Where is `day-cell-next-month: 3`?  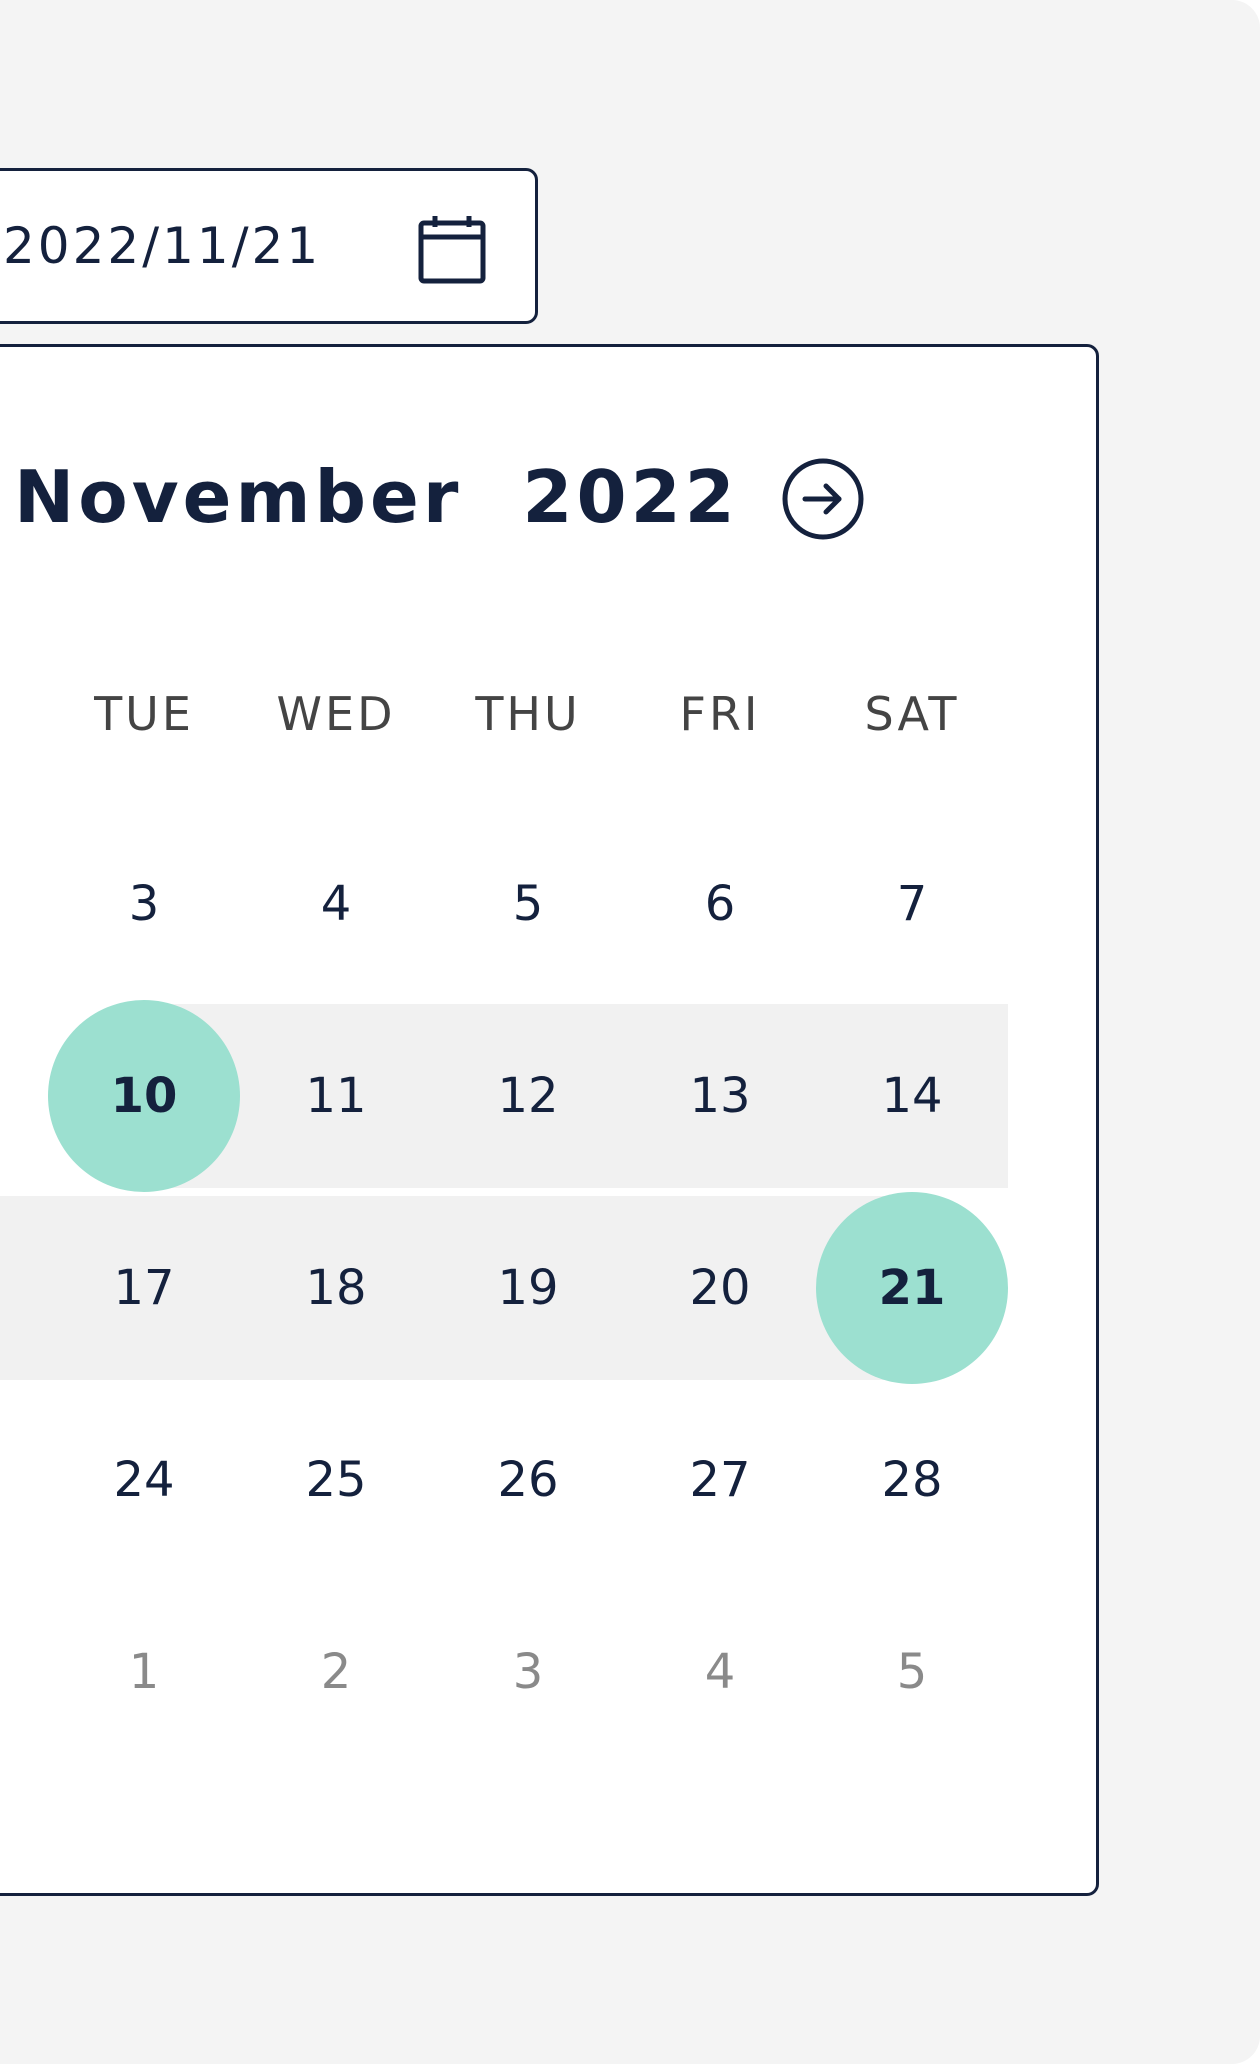
day-cell-next-month: 3 is located at coordinates (528, 1672).